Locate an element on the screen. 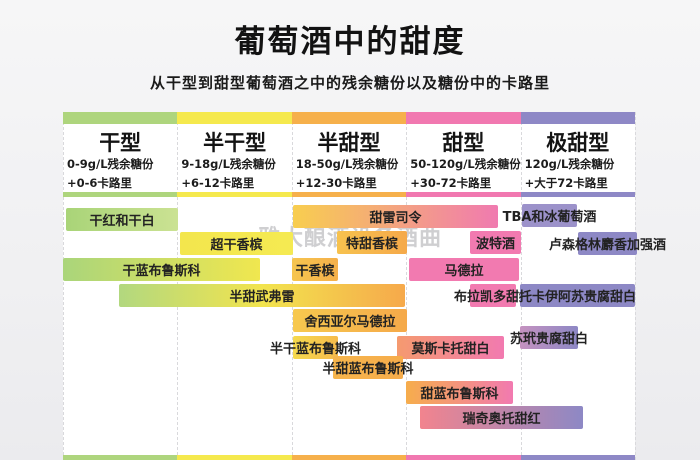 The height and width of the screenshot is (460, 700). wine-bar: 布拉凯多甜红 is located at coordinates (493, 295).